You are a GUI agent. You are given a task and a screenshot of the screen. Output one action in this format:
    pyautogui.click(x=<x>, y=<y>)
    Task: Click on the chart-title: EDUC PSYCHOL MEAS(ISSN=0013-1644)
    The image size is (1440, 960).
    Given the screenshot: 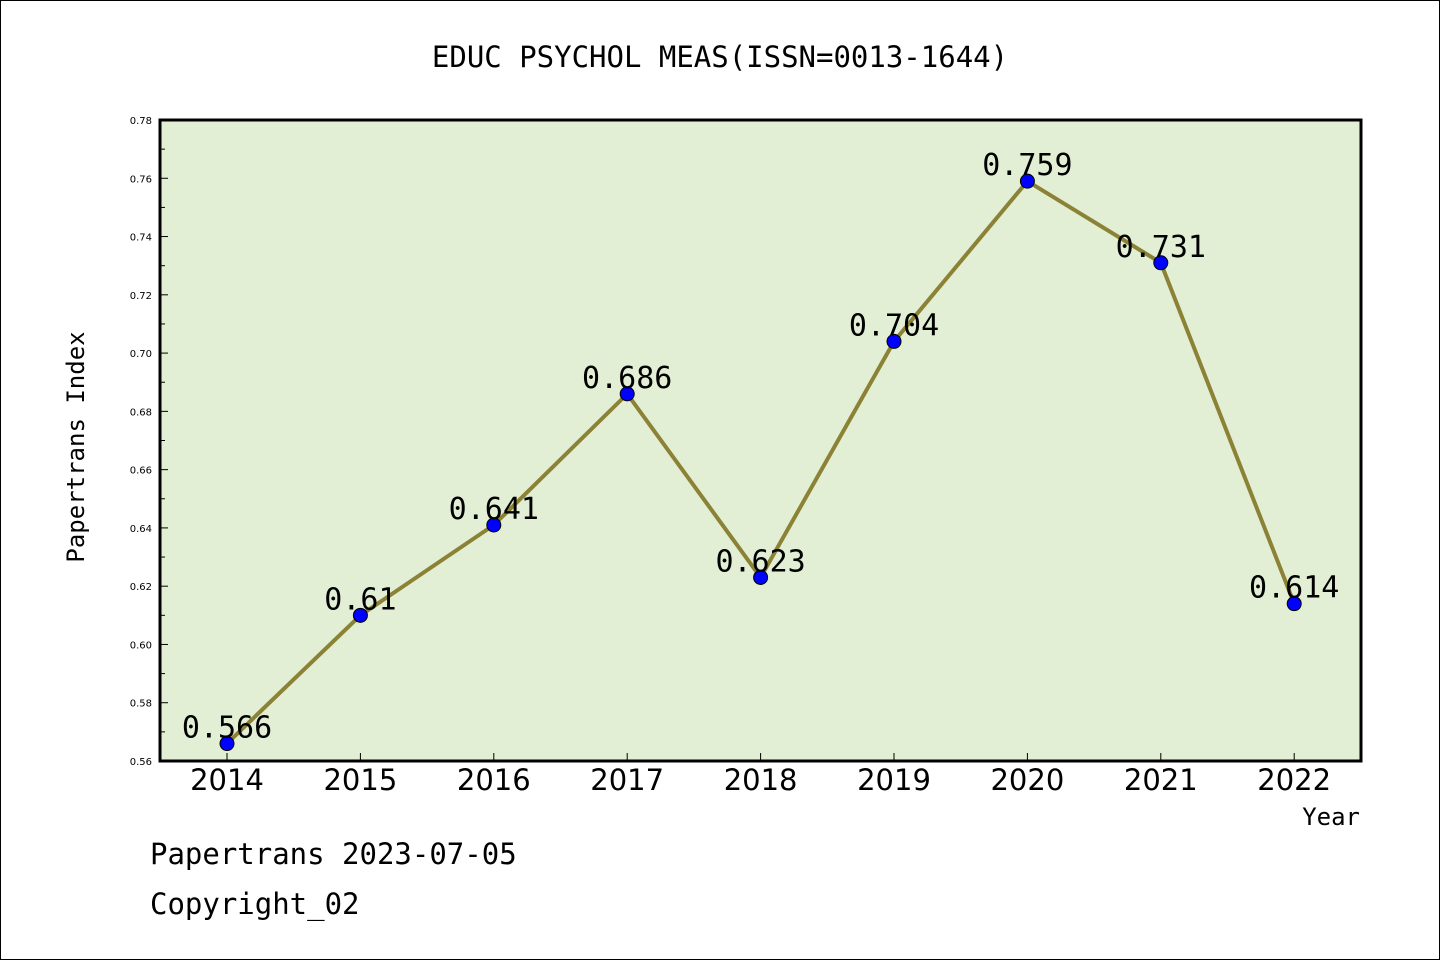 What is the action you would take?
    pyautogui.click(x=720, y=57)
    